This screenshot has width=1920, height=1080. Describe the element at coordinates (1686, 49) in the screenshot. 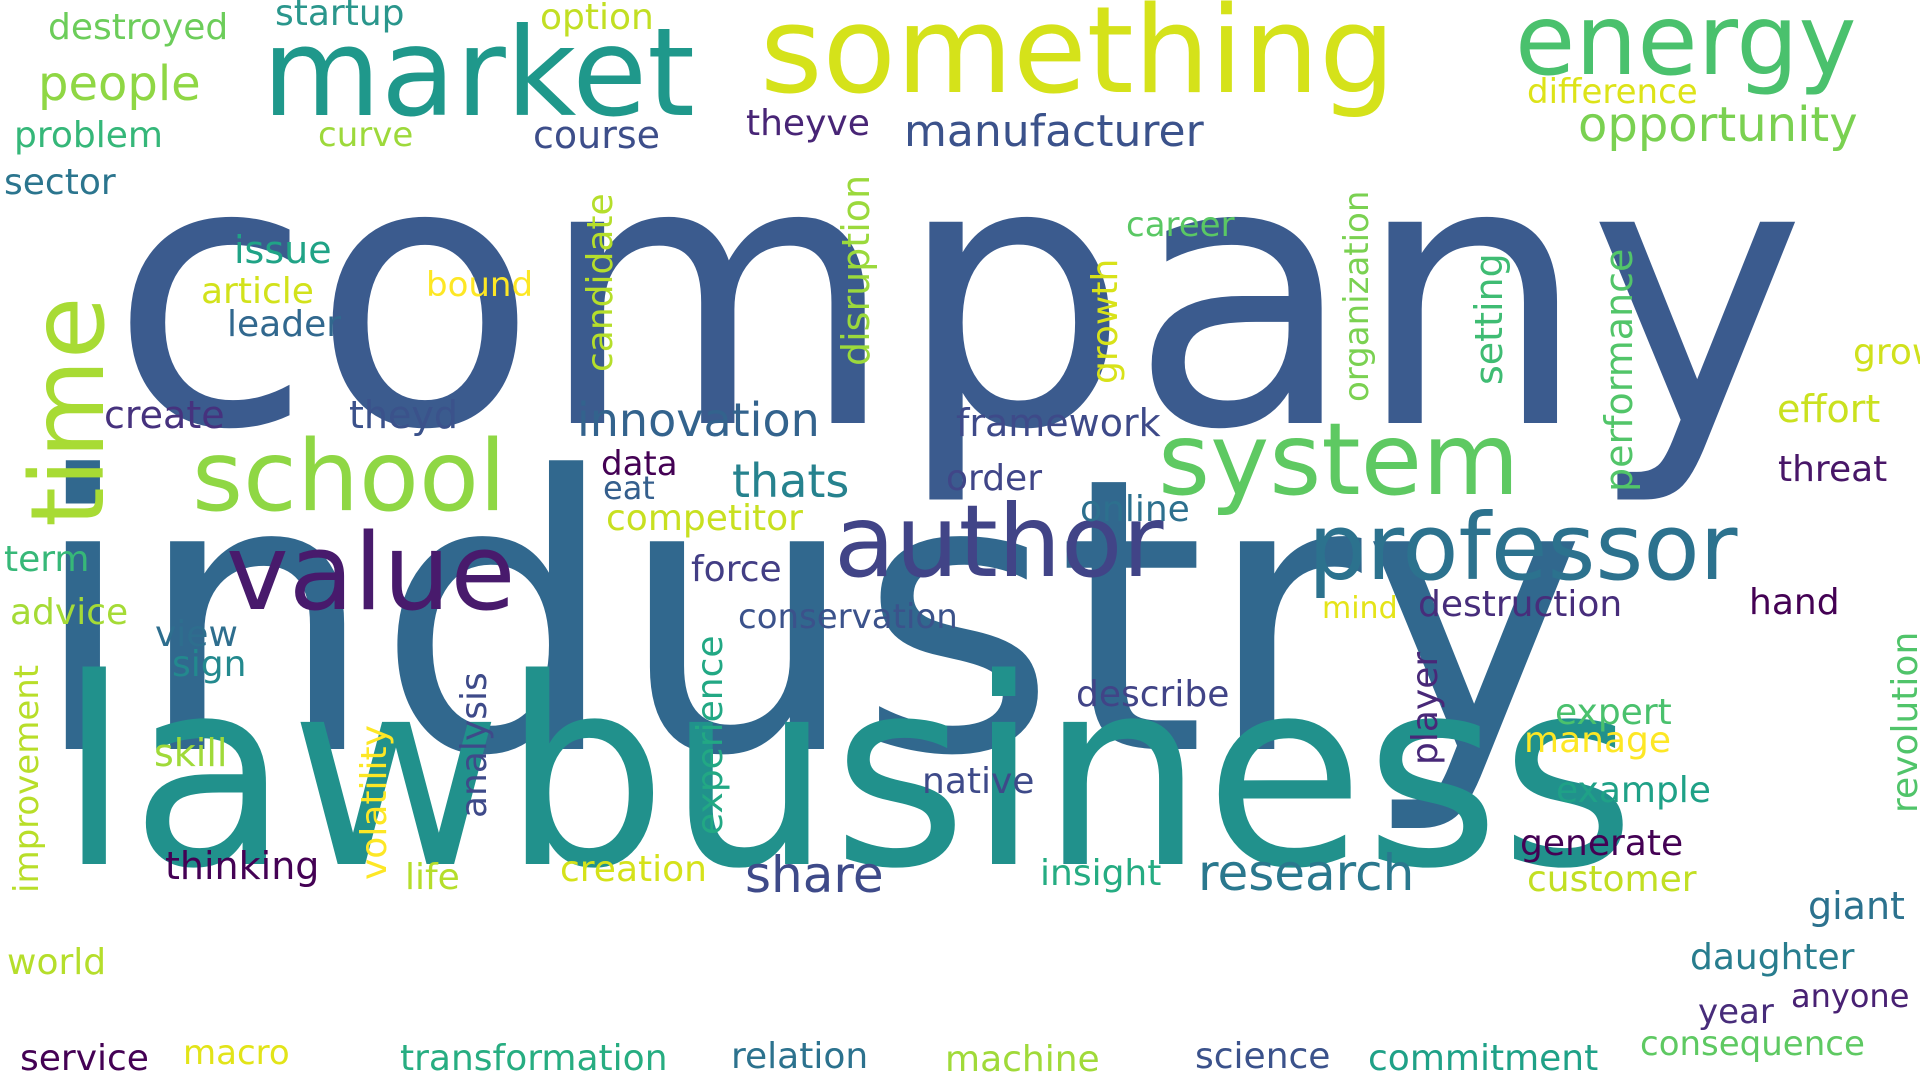

I see `word-energy: energy` at that location.